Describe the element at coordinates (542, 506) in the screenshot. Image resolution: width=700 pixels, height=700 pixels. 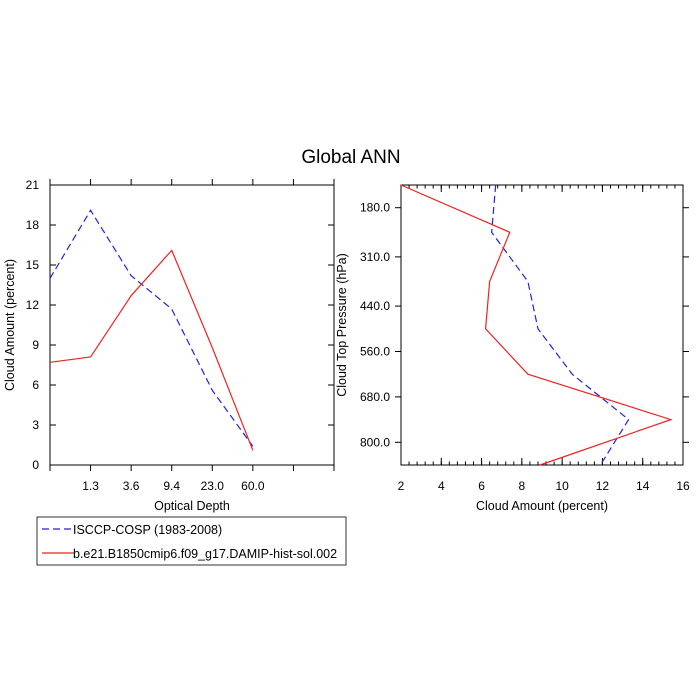
I see `x-axis-title: Cloud Amount (percent)` at that location.